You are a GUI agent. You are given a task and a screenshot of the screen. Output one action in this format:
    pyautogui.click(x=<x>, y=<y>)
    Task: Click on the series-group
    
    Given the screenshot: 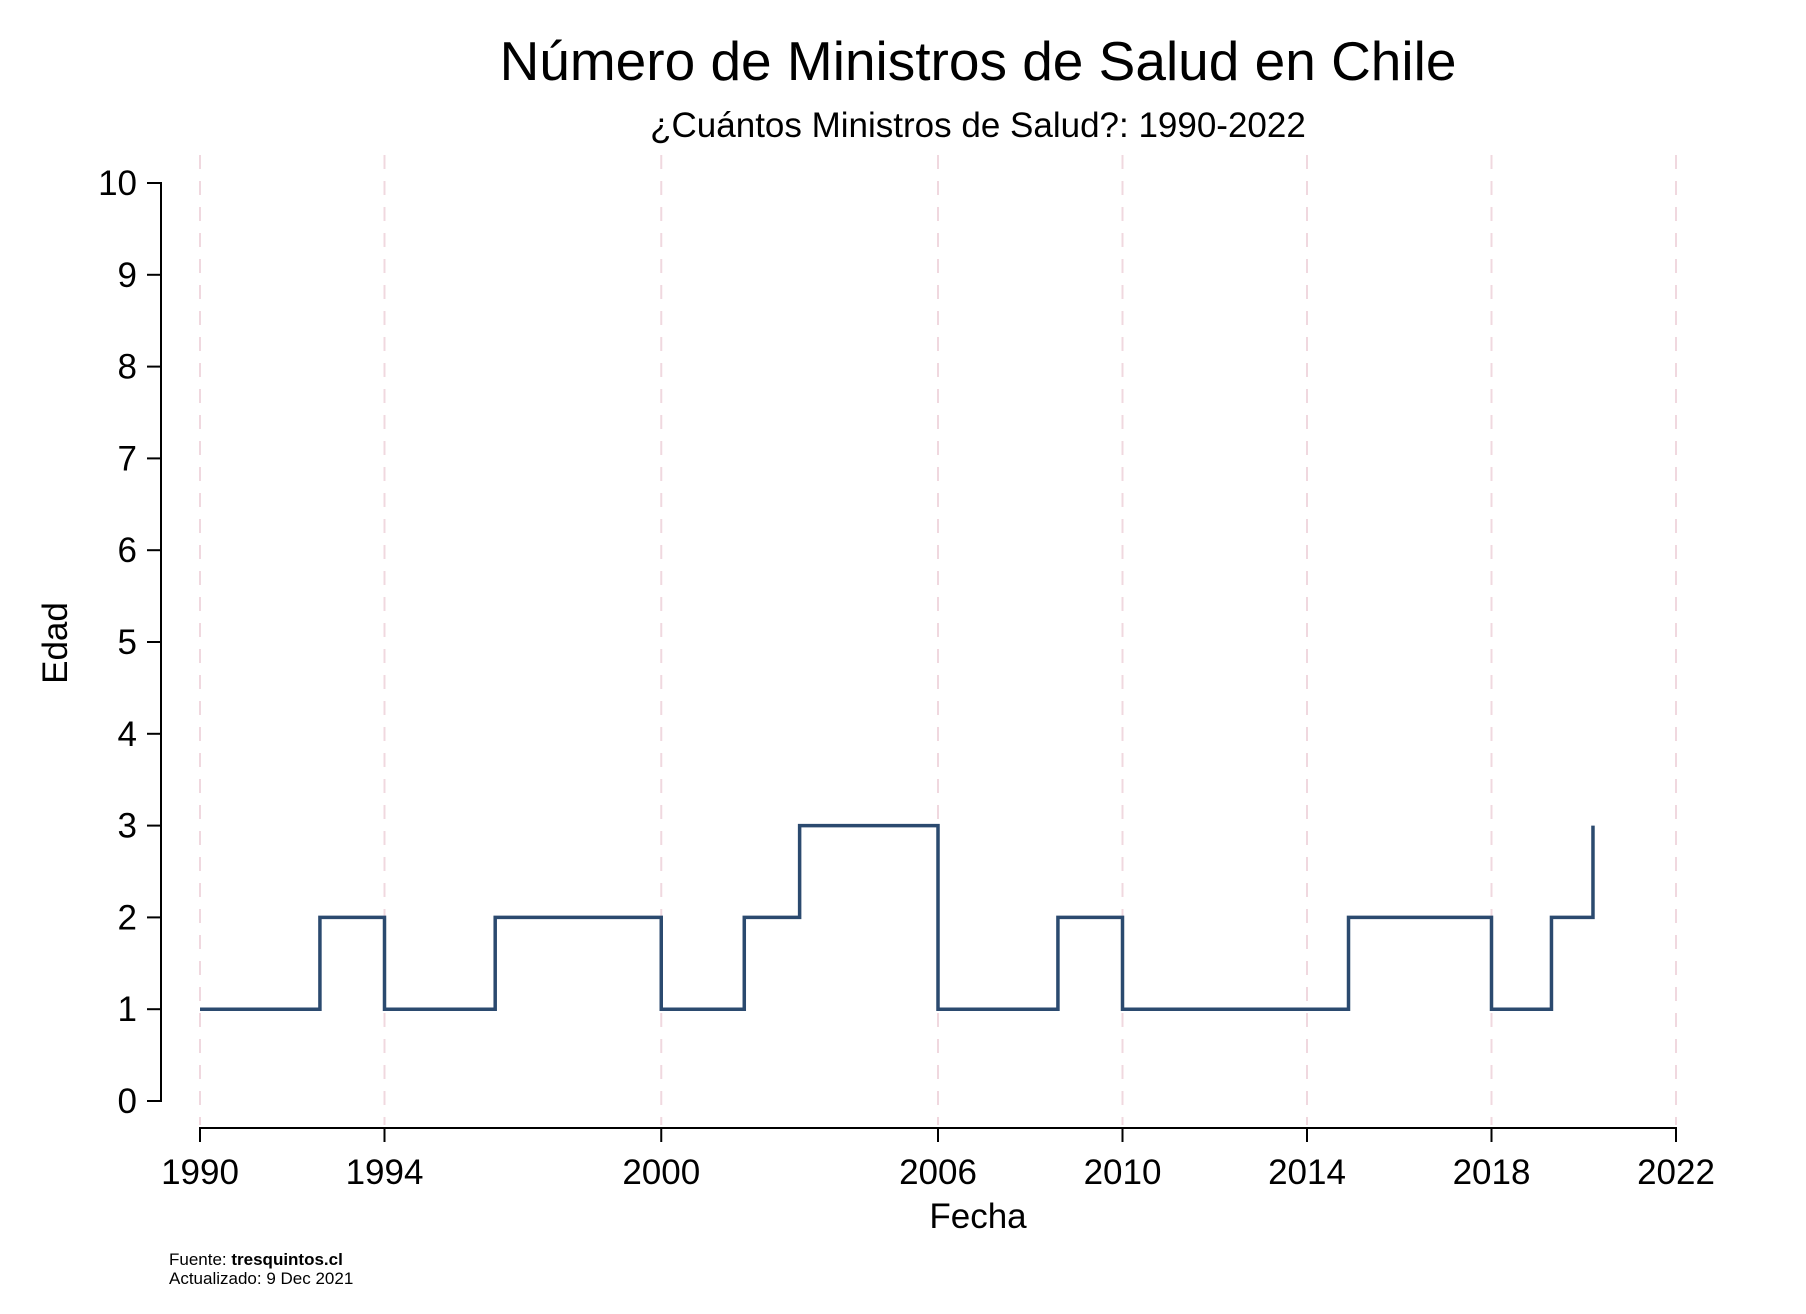 What is the action you would take?
    pyautogui.click(x=897, y=917)
    